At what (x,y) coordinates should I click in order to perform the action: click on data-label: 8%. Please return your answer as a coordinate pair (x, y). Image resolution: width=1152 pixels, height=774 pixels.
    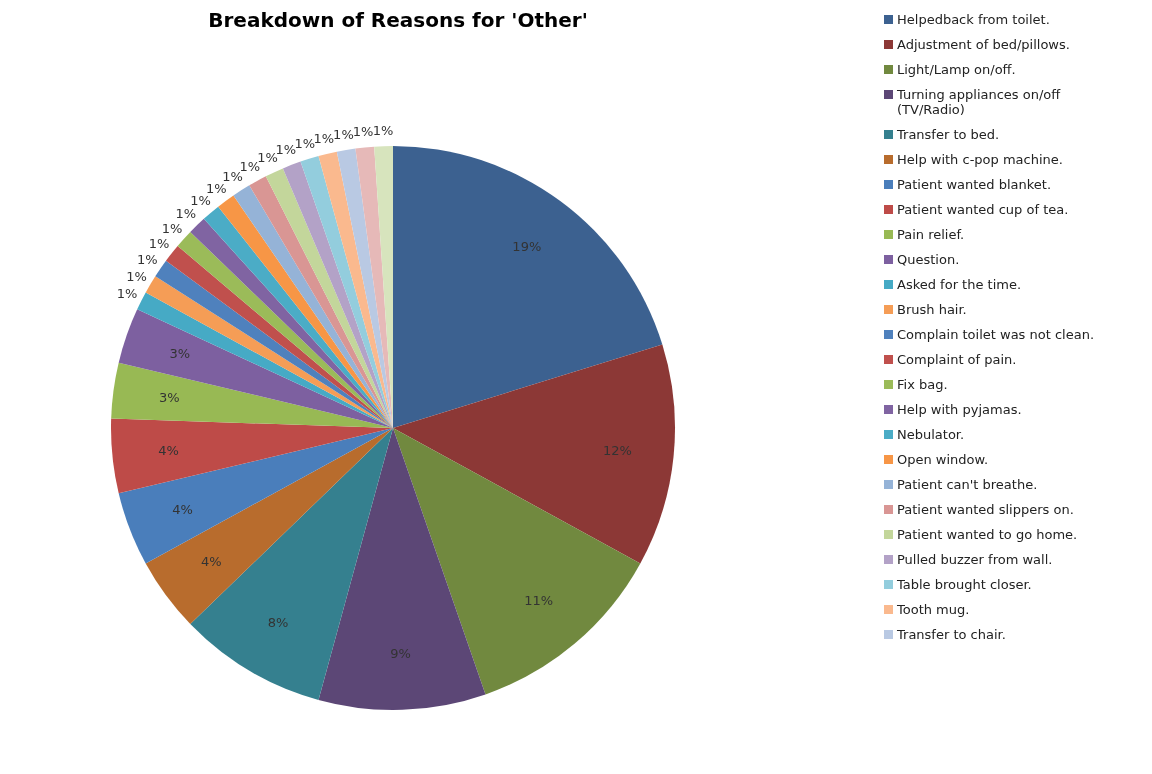
    Looking at the image, I should click on (278, 622).